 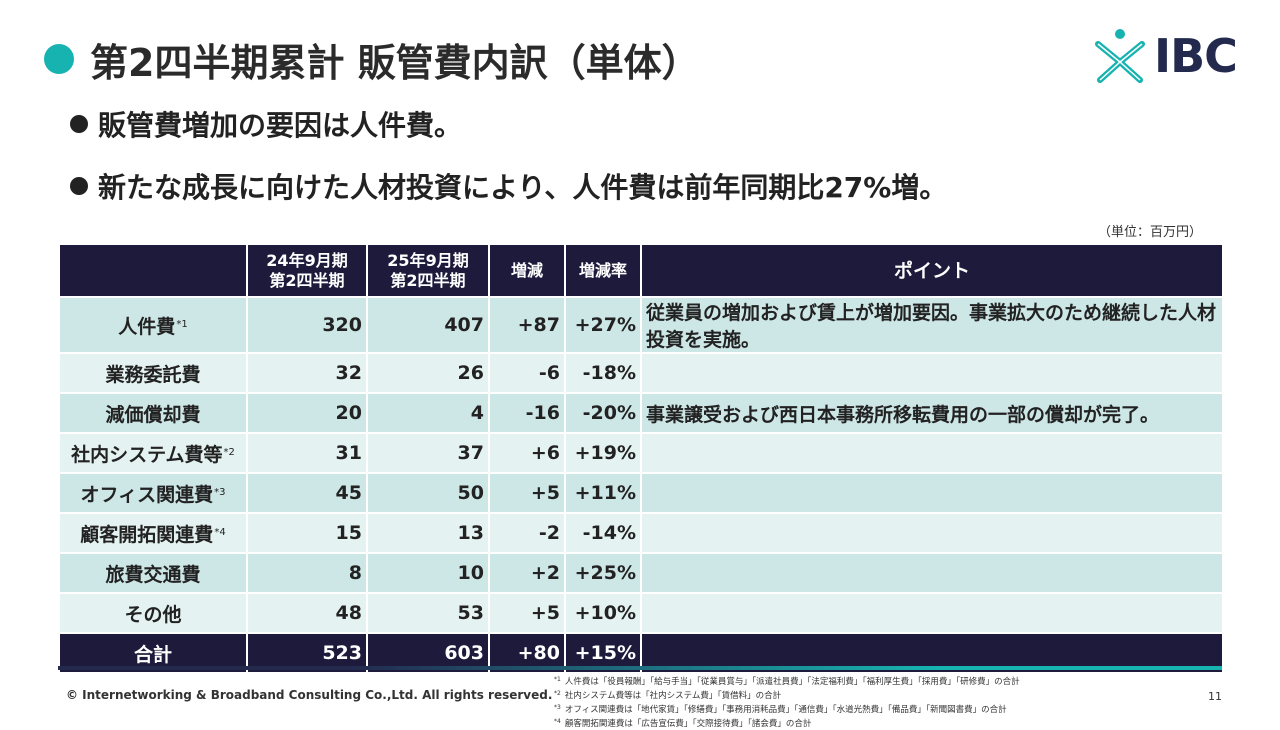 I want to click on row-label-text: 社内システム費等, so click(x=147, y=454).